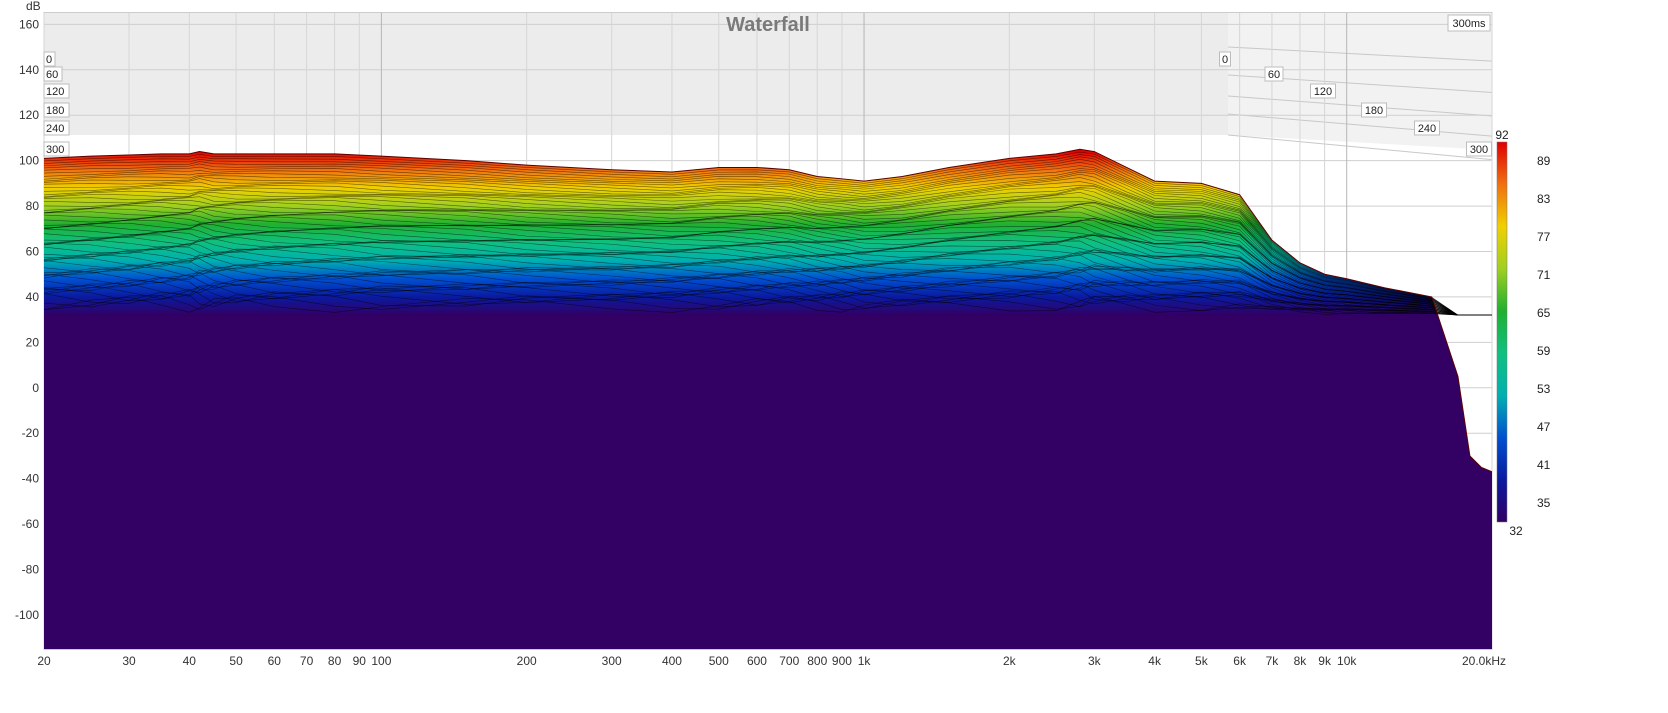 The height and width of the screenshot is (713, 1668). I want to click on colorbar-tick-label: 35, so click(1544, 503).